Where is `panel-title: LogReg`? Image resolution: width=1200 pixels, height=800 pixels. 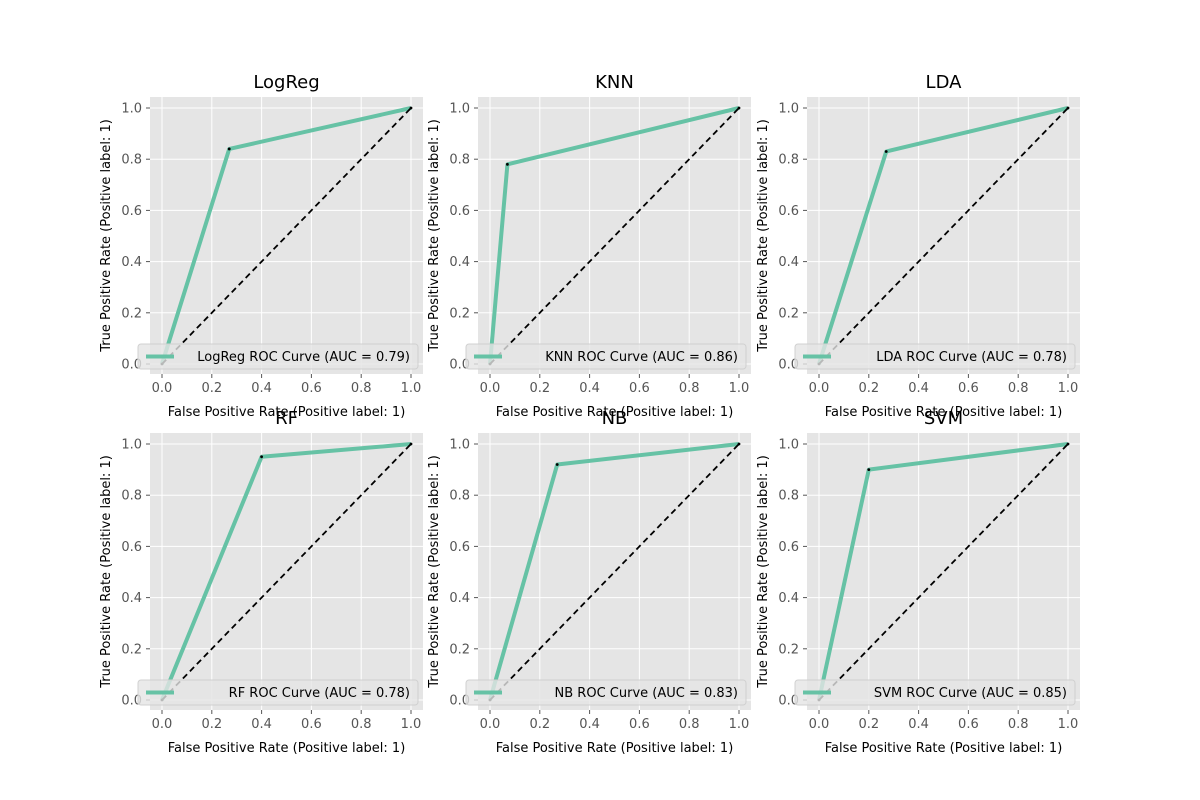
panel-title: LogReg is located at coordinates (286, 82).